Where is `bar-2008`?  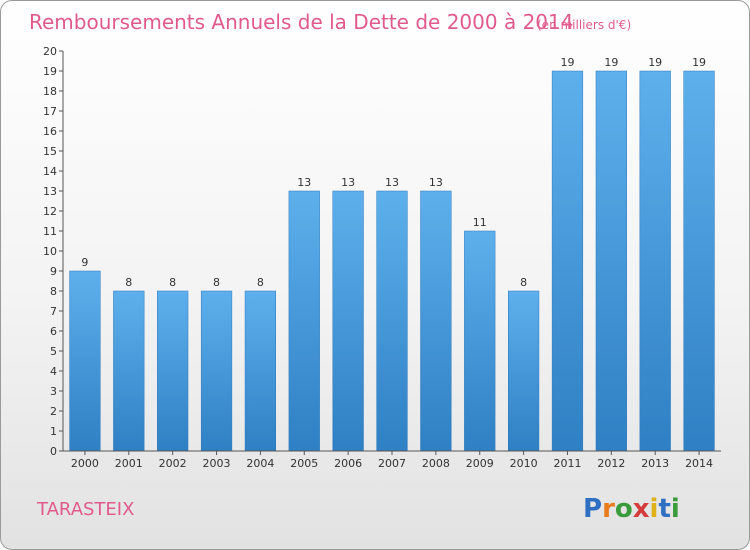
bar-2008 is located at coordinates (436, 321).